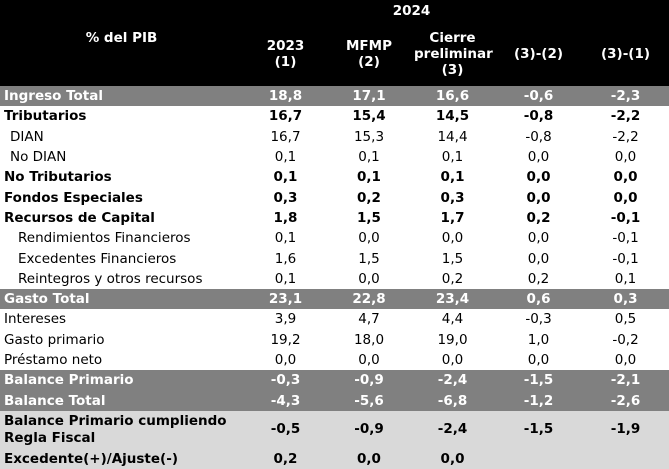 The height and width of the screenshot is (469, 669). I want to click on row-label: Gasto primario, so click(54, 339).